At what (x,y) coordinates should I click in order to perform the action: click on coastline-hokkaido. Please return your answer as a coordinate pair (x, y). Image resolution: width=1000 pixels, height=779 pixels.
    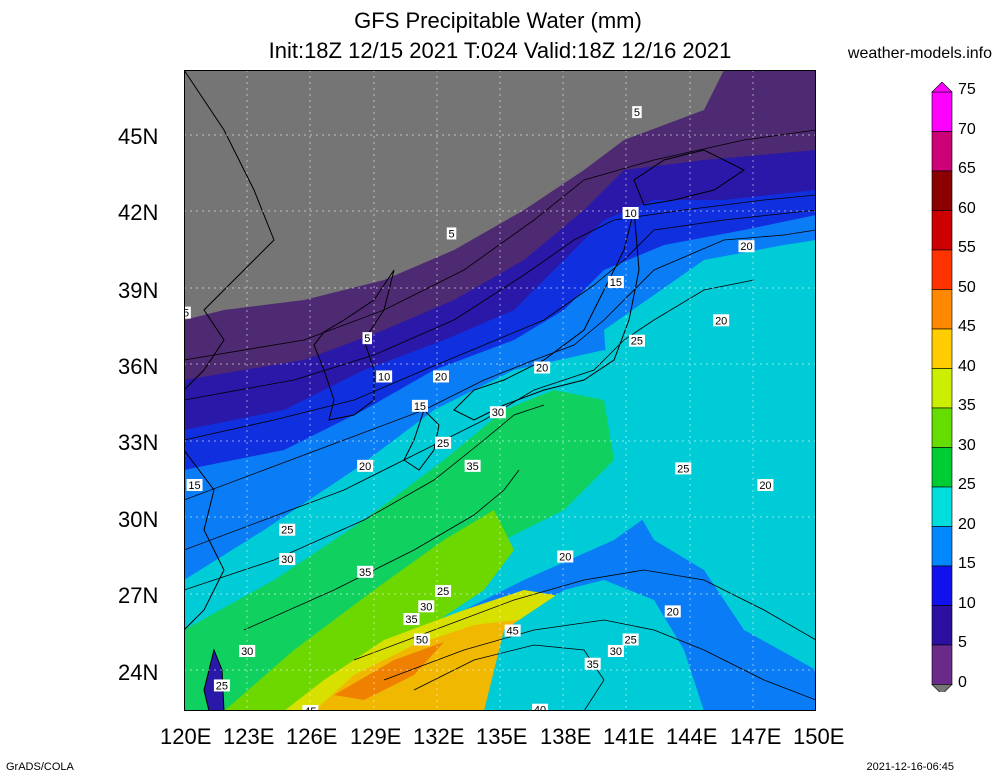
    Looking at the image, I should click on (689, 177).